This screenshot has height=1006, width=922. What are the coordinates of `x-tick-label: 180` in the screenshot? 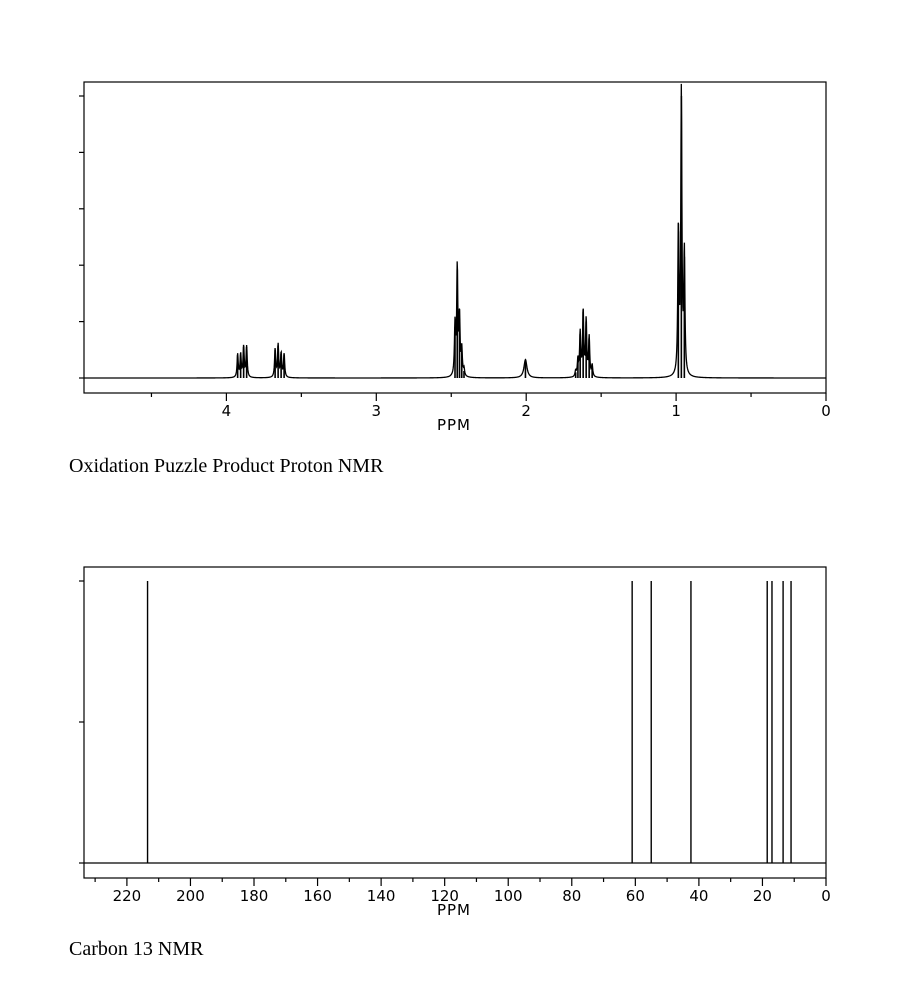 It's located at (254, 896).